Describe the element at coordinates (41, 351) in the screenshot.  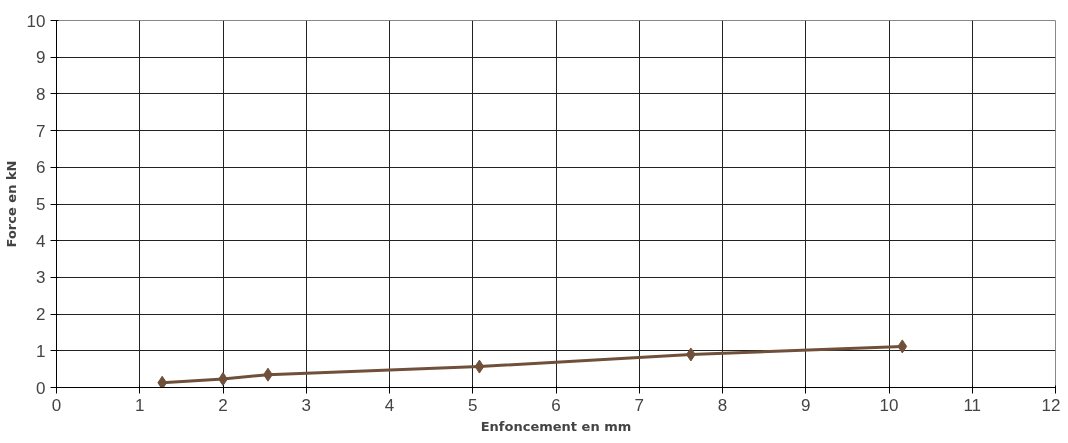
I see `y-tick-label: 1` at that location.